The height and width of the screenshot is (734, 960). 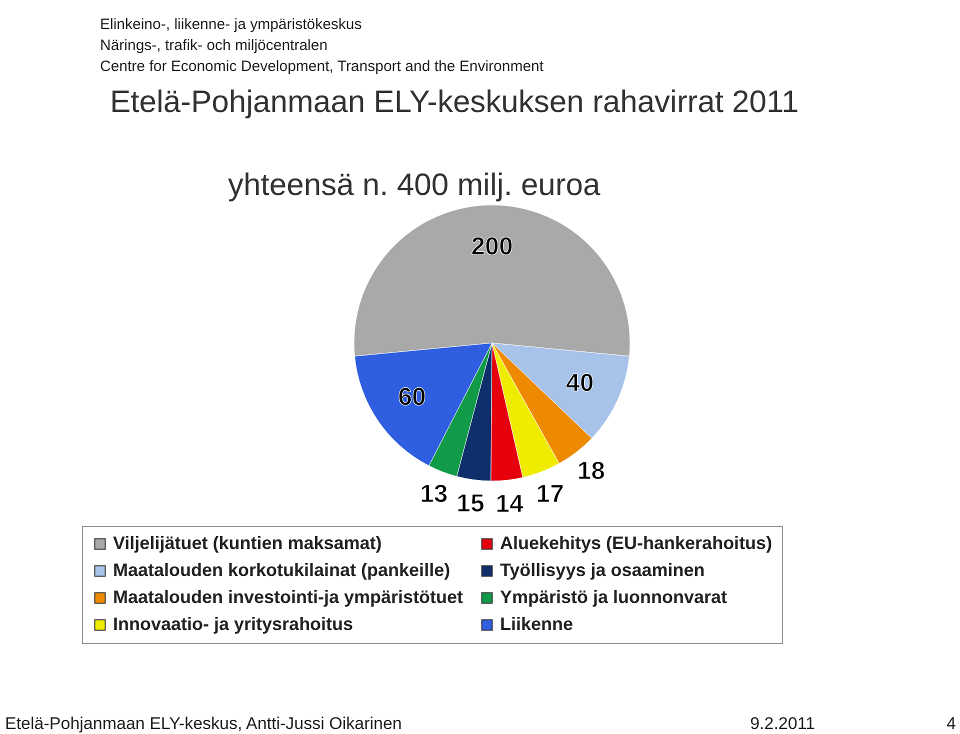 What do you see at coordinates (414, 184) in the screenshot?
I see `chart-subtitle: yhteensä n. 400 milj. euroa` at bounding box center [414, 184].